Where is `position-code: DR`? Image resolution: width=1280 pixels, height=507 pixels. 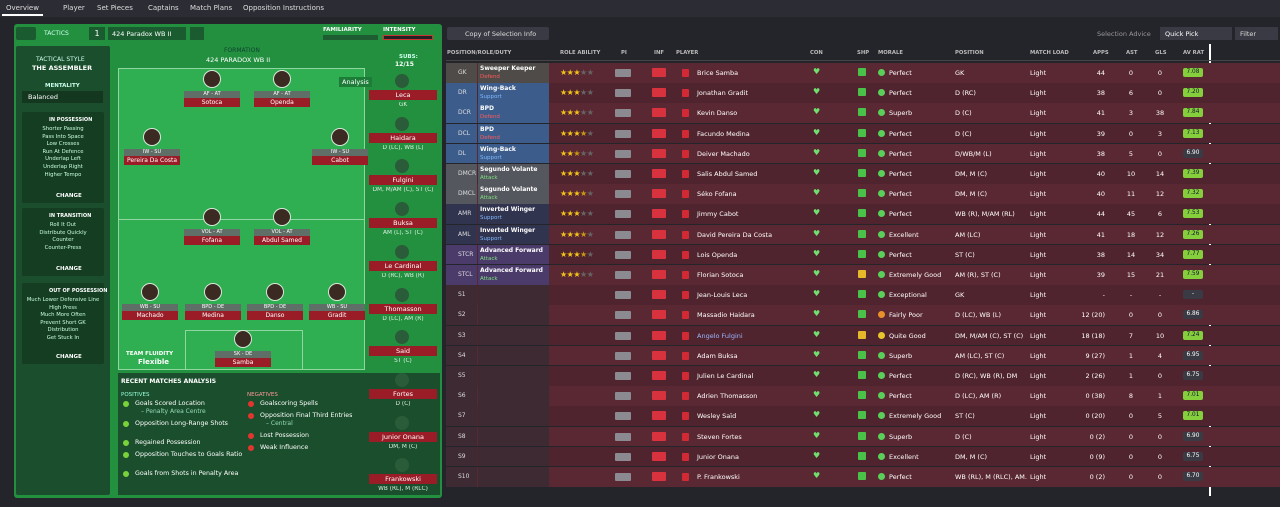 position-code: DR is located at coordinates (462, 93).